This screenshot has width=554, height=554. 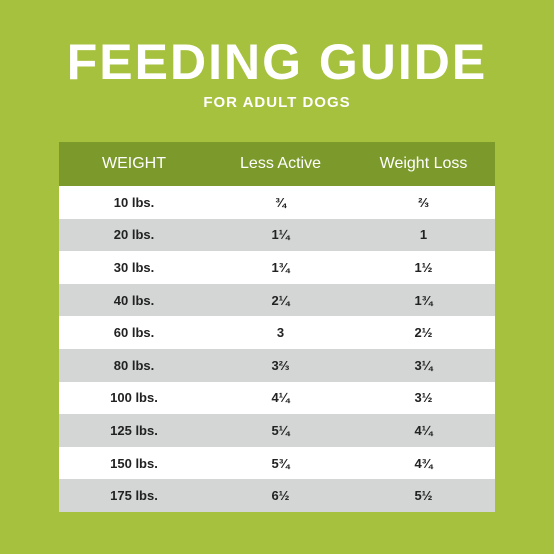 I want to click on table-row: 125 lbs. 5¼ 4¼, so click(x=277, y=430).